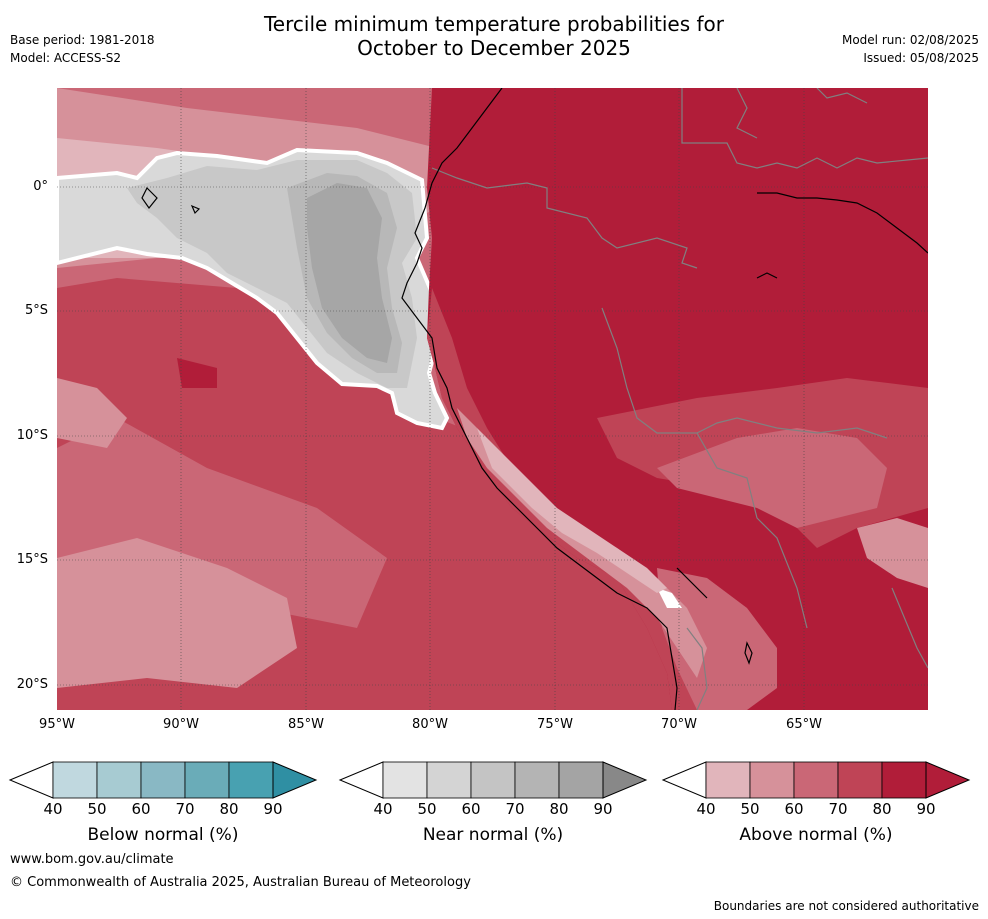  I want to click on lat-label-20s: 20°S, so click(32, 684).